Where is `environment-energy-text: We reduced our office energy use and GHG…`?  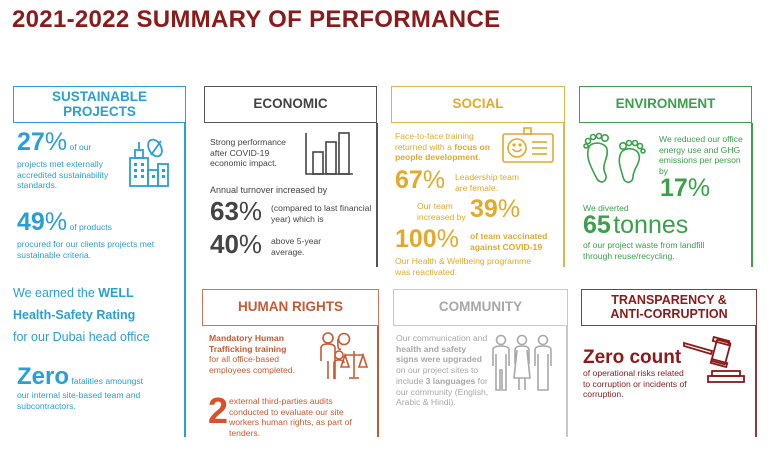
environment-energy-text: We reduced our office energy use and GHG… is located at coordinates (701, 155).